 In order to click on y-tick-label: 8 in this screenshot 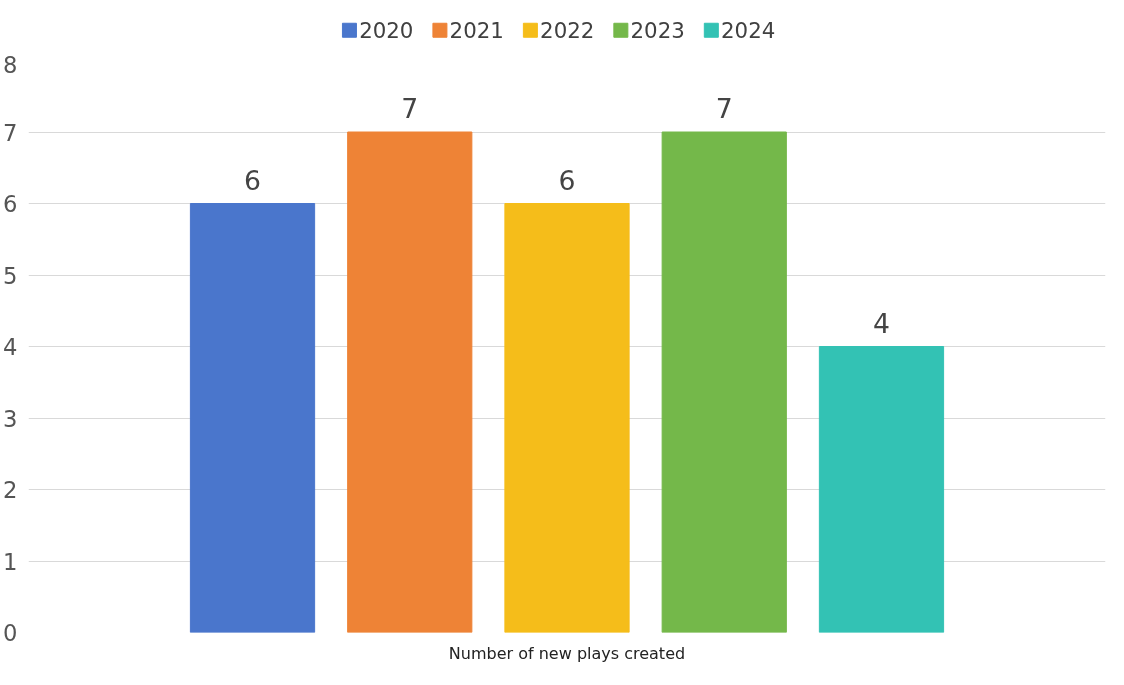, I will do `click(10, 64)`.